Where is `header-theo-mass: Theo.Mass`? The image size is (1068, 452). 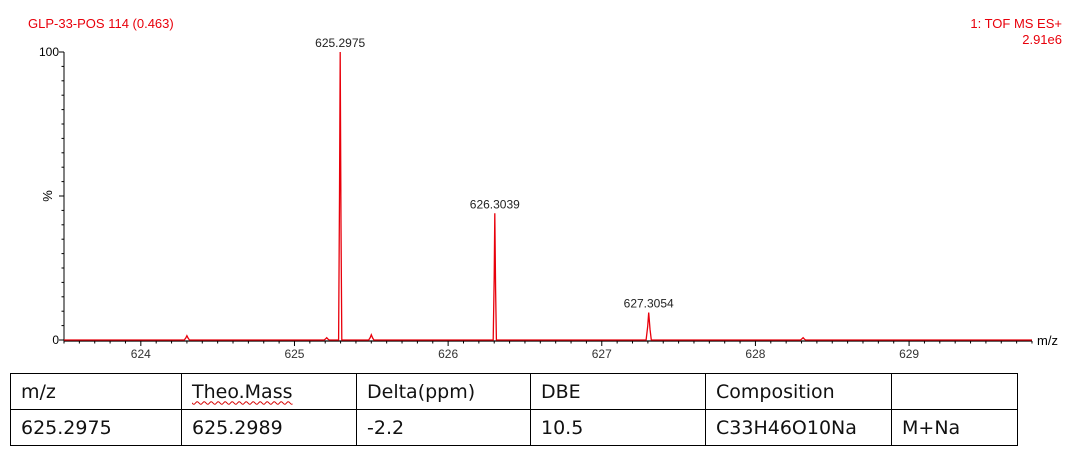 header-theo-mass: Theo.Mass is located at coordinates (269, 391).